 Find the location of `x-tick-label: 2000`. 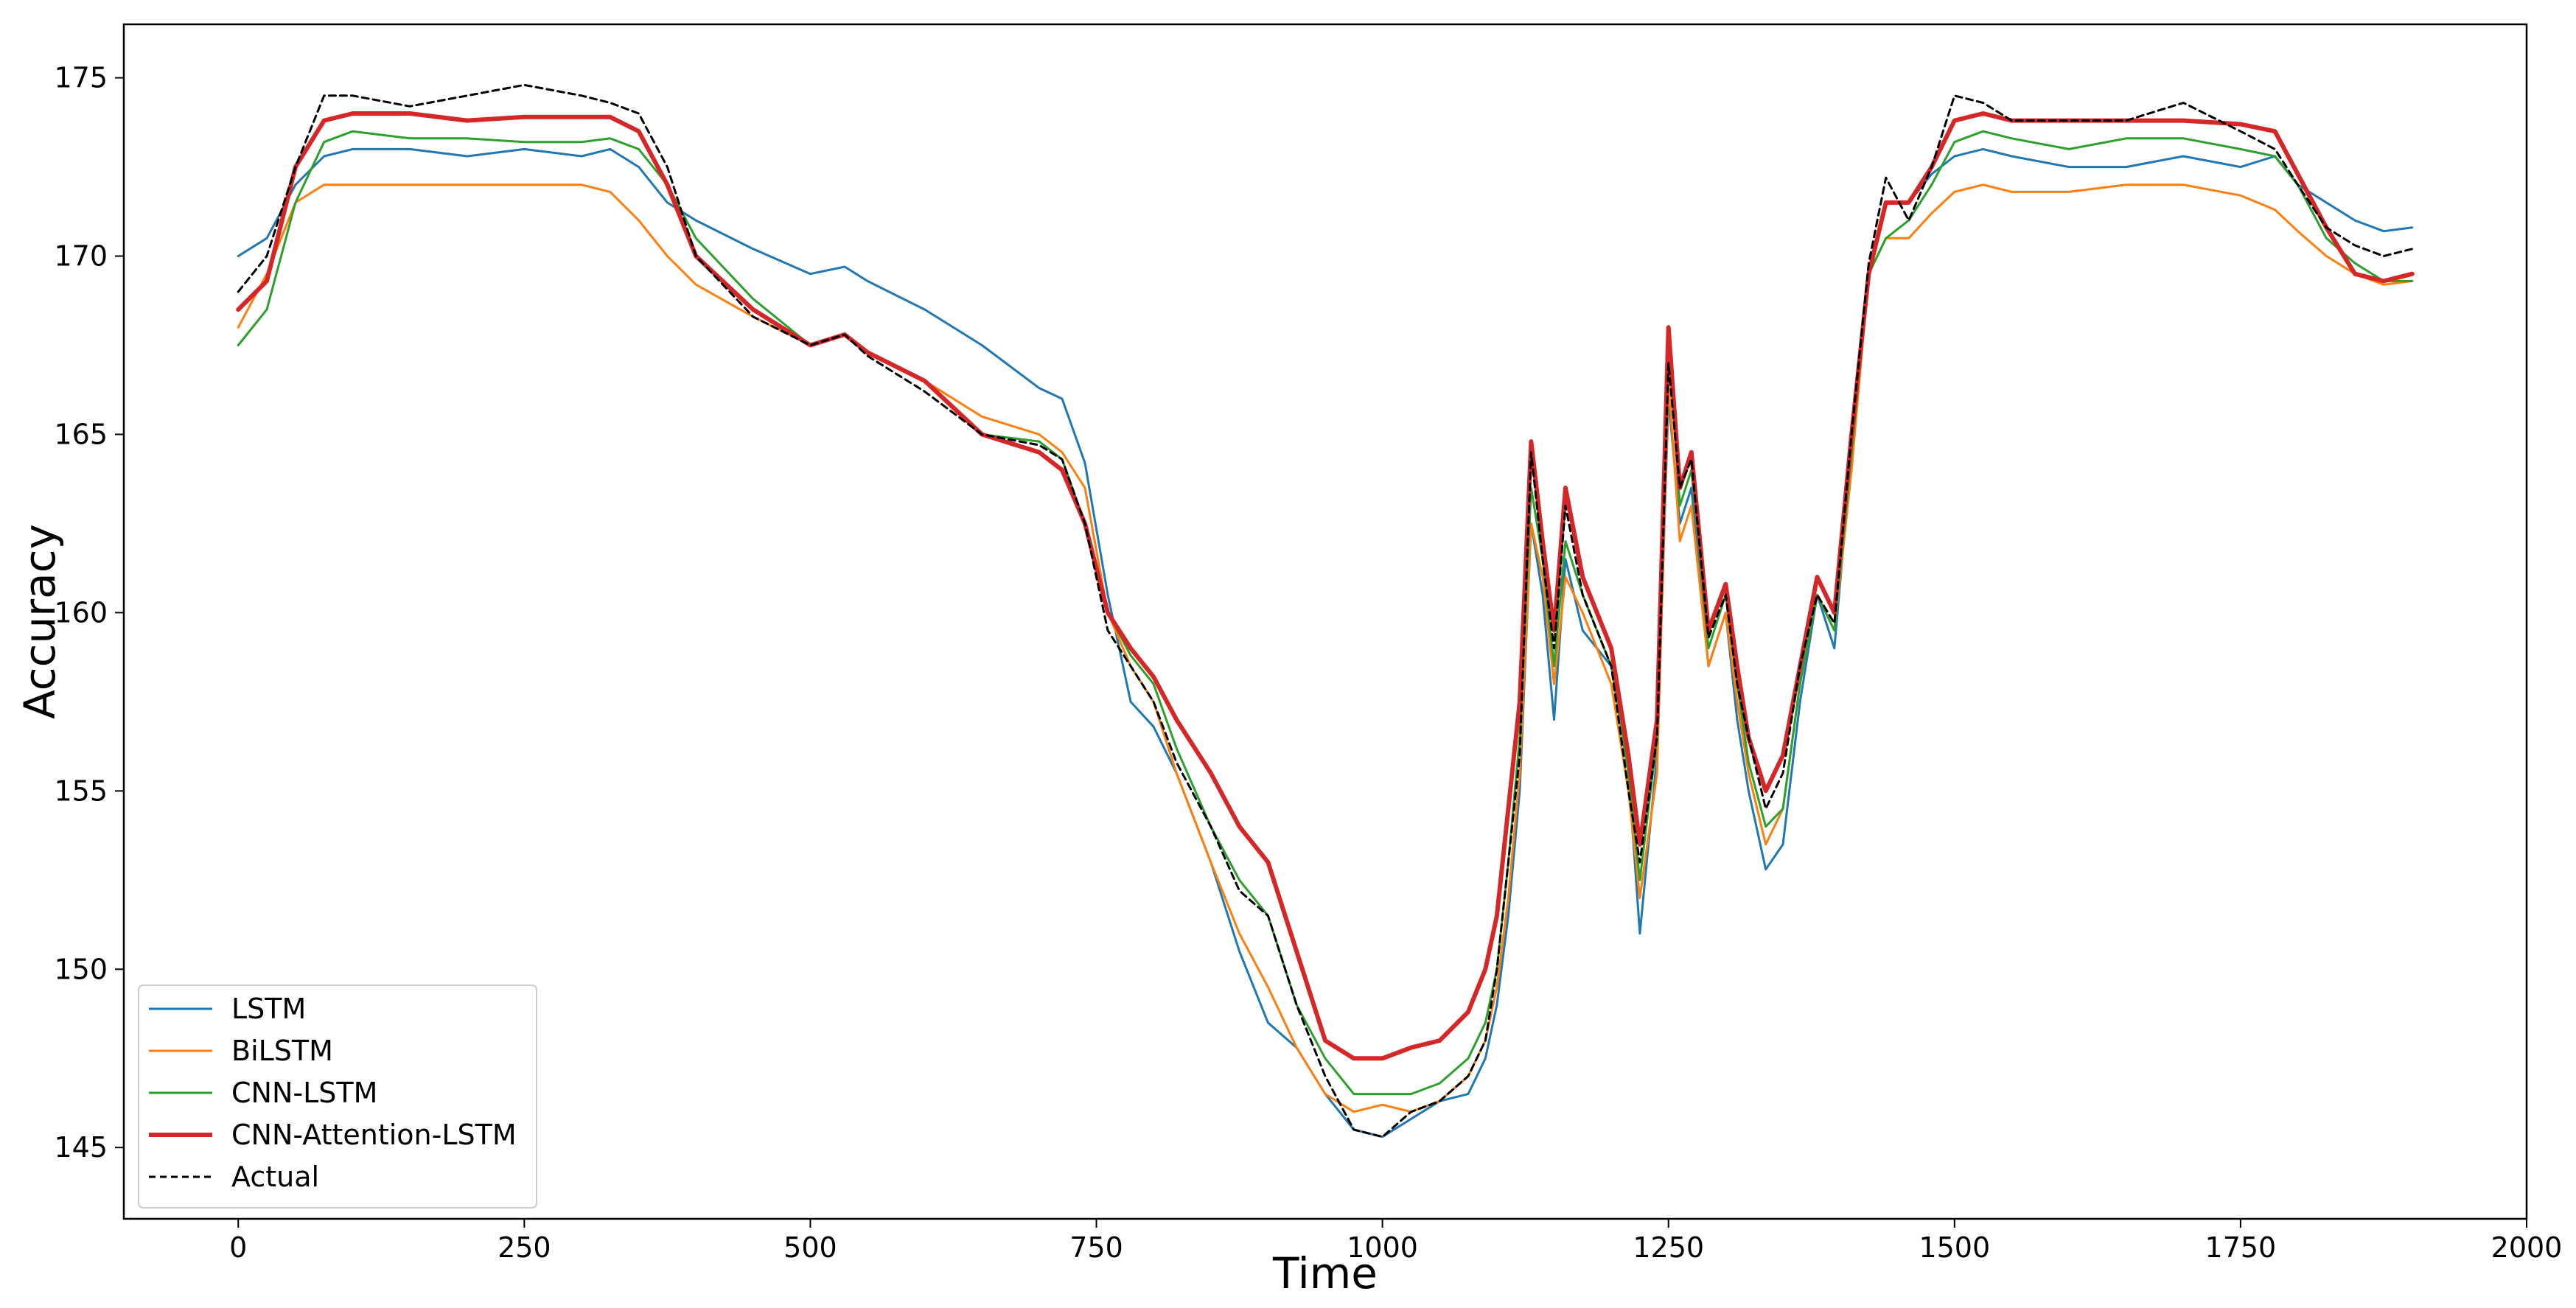

x-tick-label: 2000 is located at coordinates (2527, 1247).